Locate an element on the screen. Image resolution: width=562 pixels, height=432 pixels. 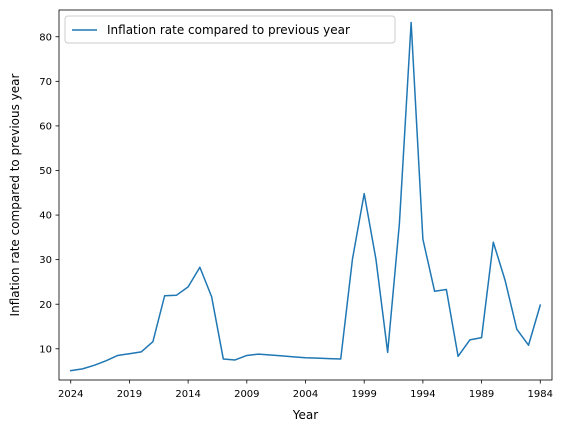
y-tick-label: 40 is located at coordinates (45, 216).